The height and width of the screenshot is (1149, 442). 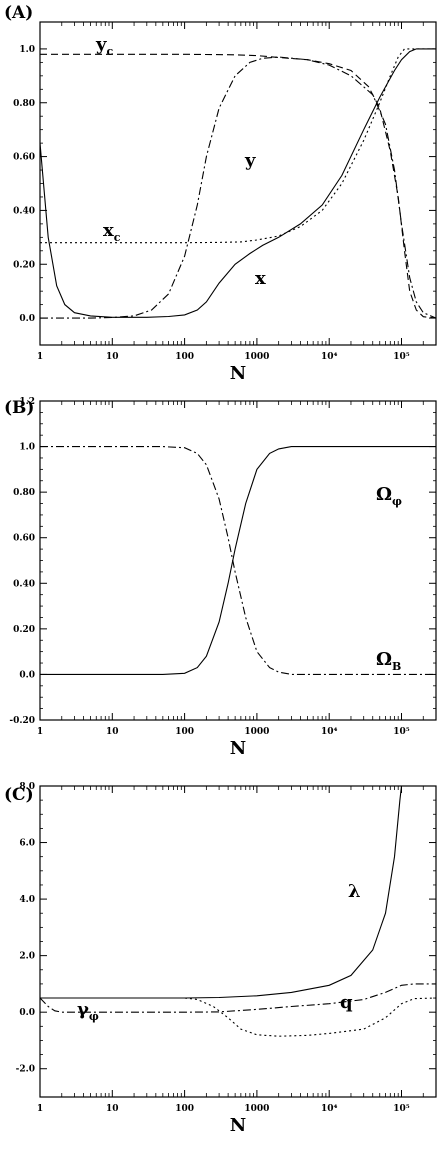 What do you see at coordinates (19, 795) in the screenshot?
I see `panel-label: (C)` at bounding box center [19, 795].